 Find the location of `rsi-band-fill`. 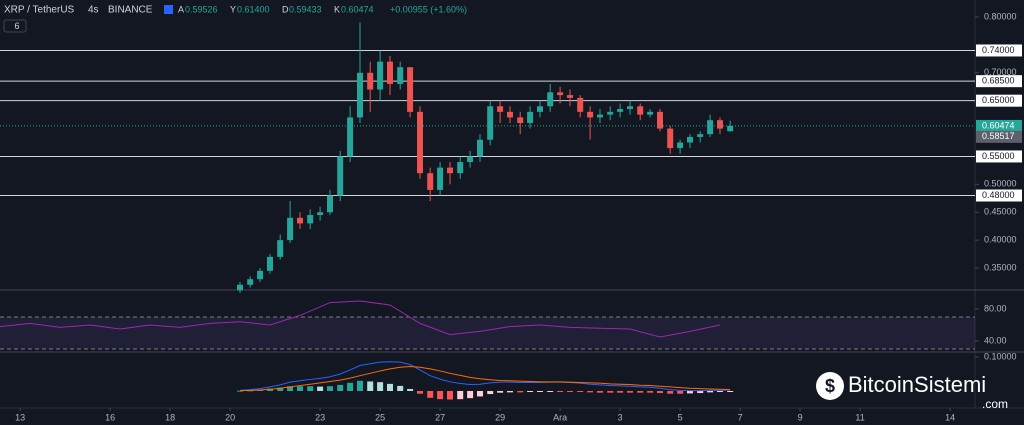

rsi-band-fill is located at coordinates (487, 333).